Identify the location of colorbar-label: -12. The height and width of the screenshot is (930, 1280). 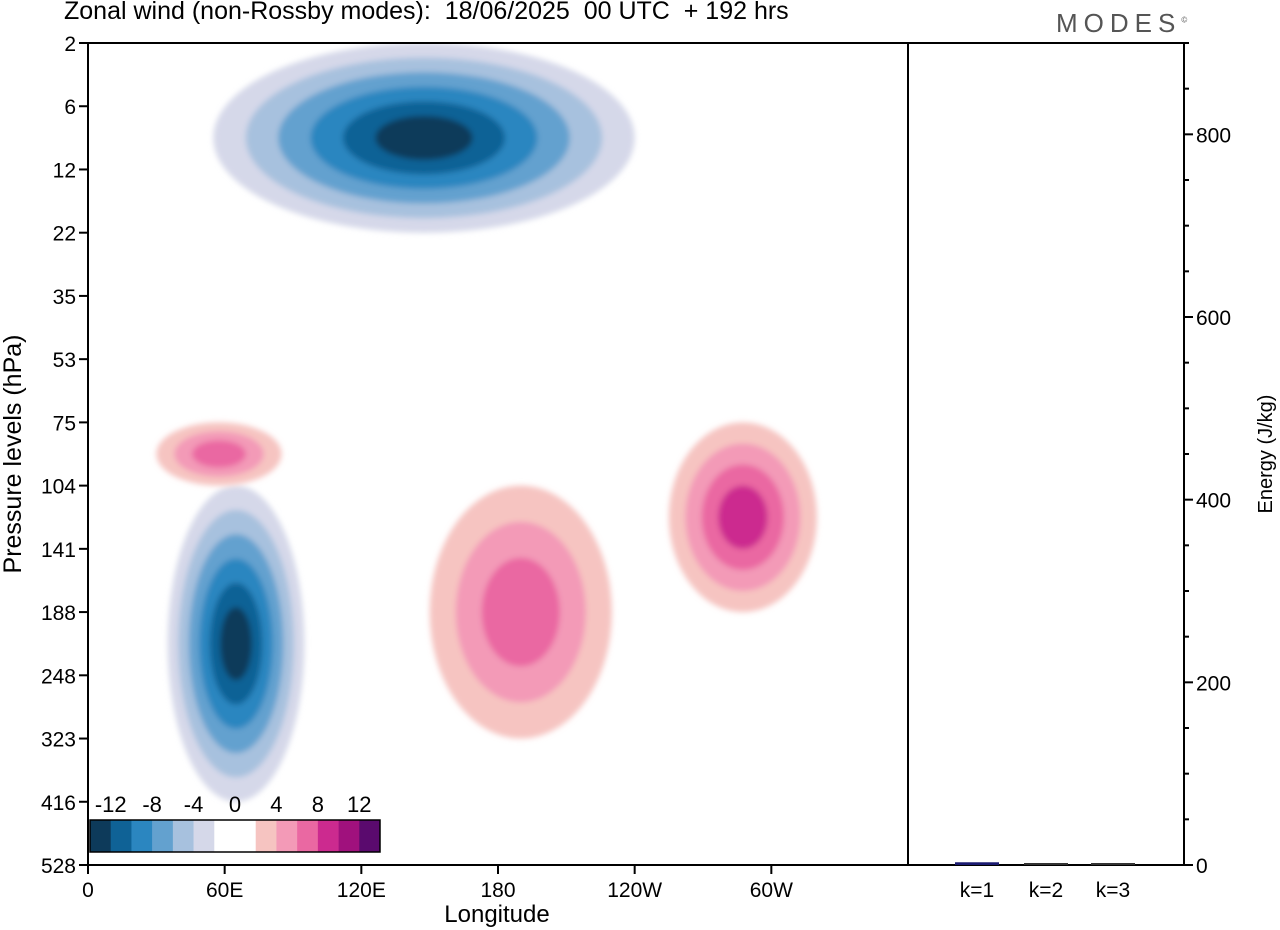
(111, 804).